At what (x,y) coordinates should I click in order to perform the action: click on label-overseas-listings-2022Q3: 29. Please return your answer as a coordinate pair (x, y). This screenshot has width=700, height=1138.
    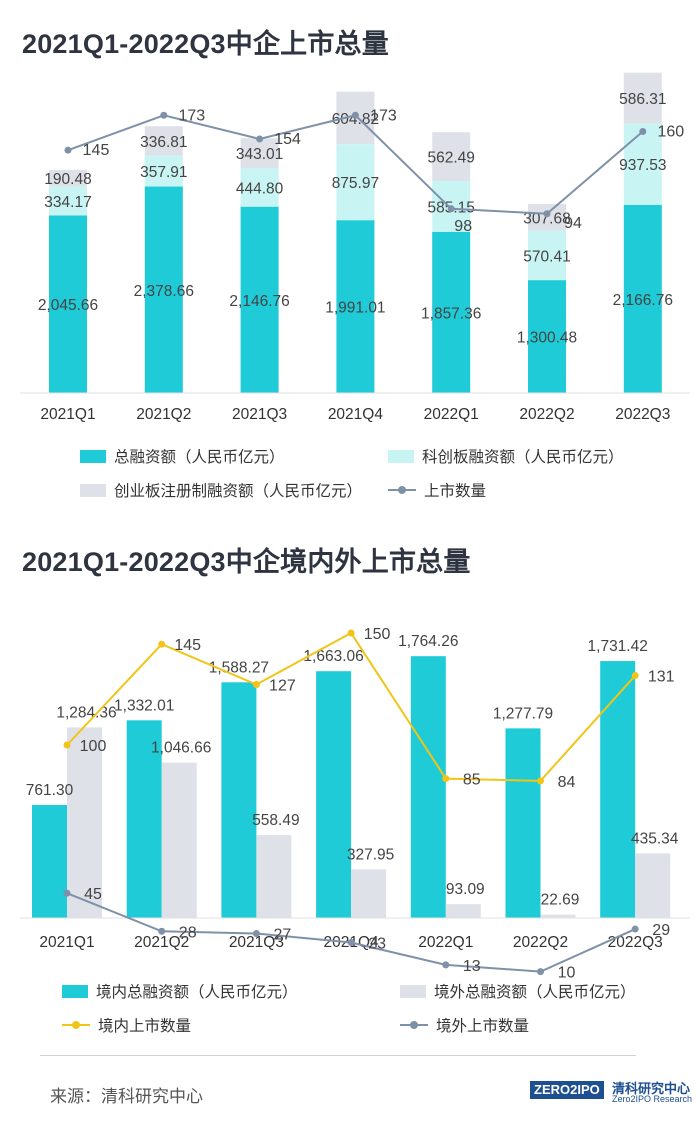
    Looking at the image, I should click on (661, 930).